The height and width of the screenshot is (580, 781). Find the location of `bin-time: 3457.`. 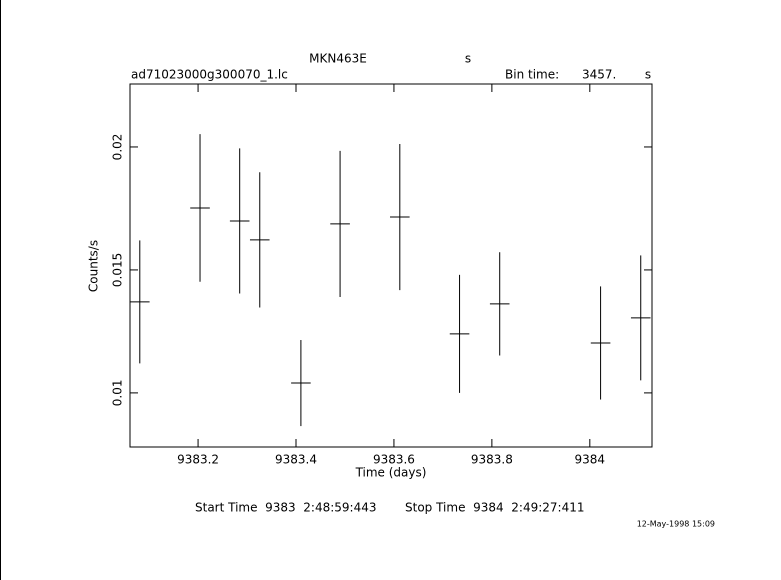

bin-time: 3457. is located at coordinates (599, 75).